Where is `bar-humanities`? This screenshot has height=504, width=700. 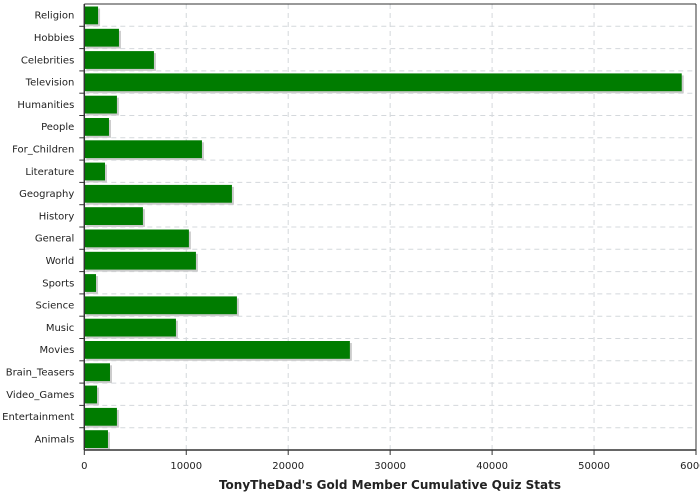
bar-humanities is located at coordinates (100, 104).